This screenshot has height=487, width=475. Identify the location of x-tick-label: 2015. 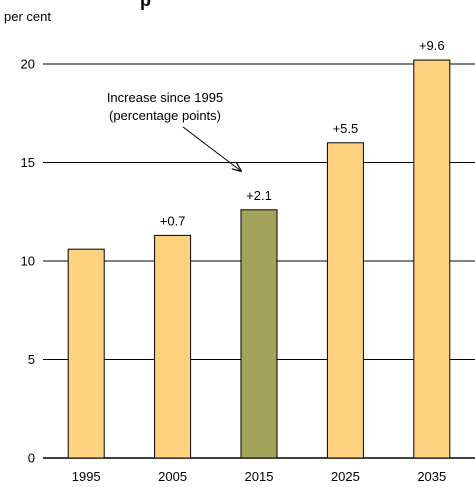
(259, 476).